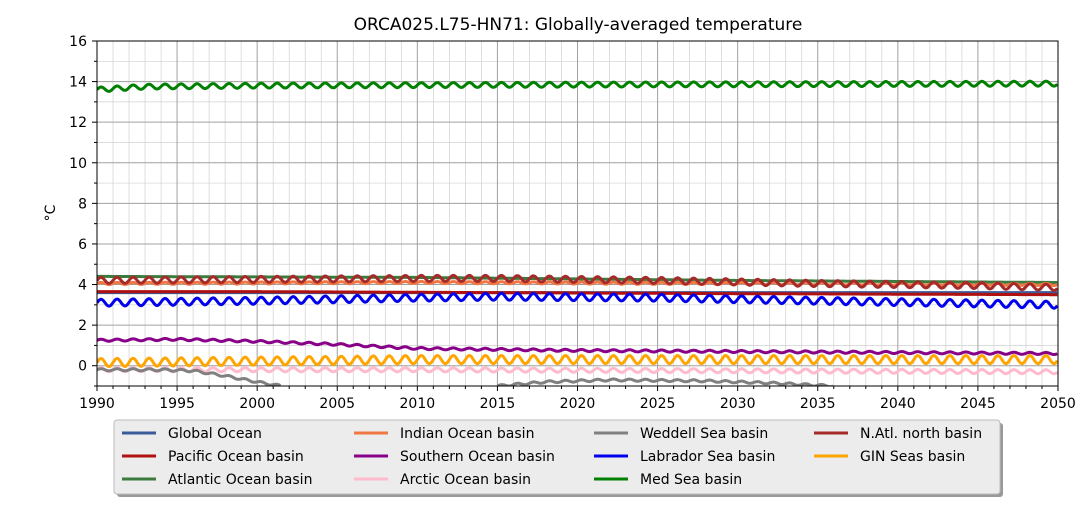 This screenshot has width=1080, height=529. What do you see at coordinates (51, 212) in the screenshot?
I see `y-axis-label: °C` at bounding box center [51, 212].